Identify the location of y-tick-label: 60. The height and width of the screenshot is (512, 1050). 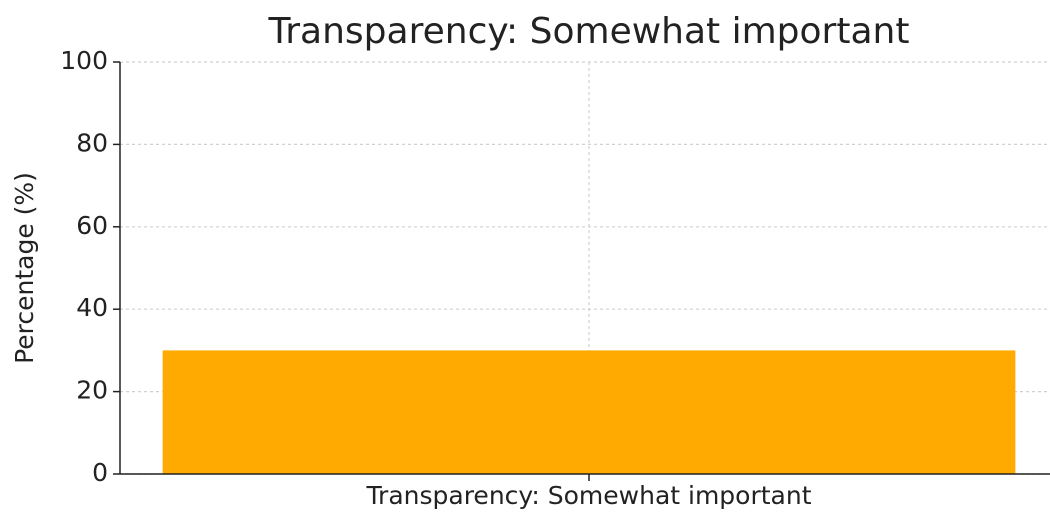
(92, 225).